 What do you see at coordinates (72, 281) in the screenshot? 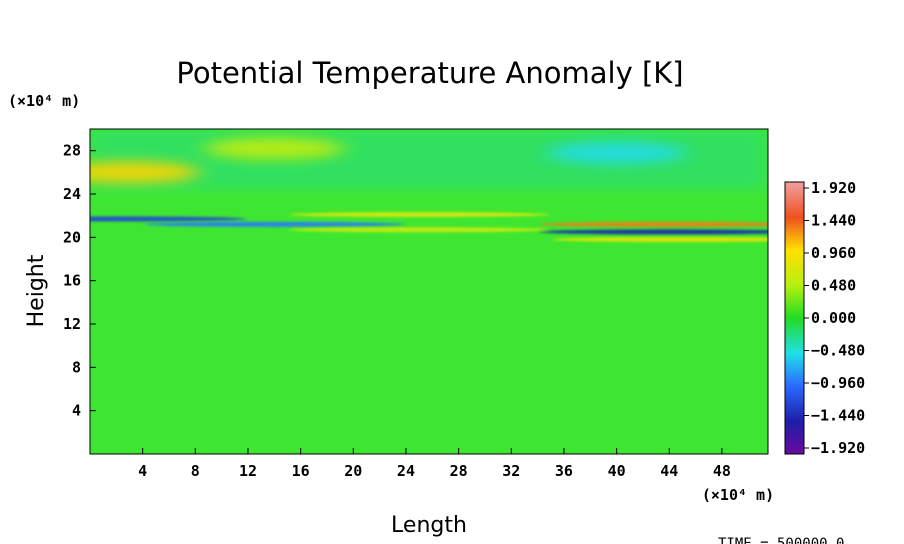
I see `y-tick-label: 16` at bounding box center [72, 281].